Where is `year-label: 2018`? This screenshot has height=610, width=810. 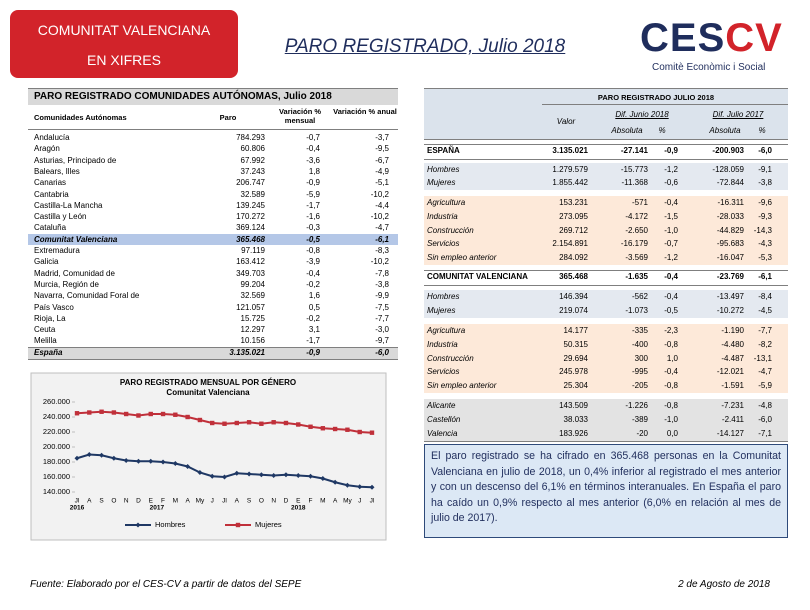
year-label: 2018 is located at coordinates (298, 508).